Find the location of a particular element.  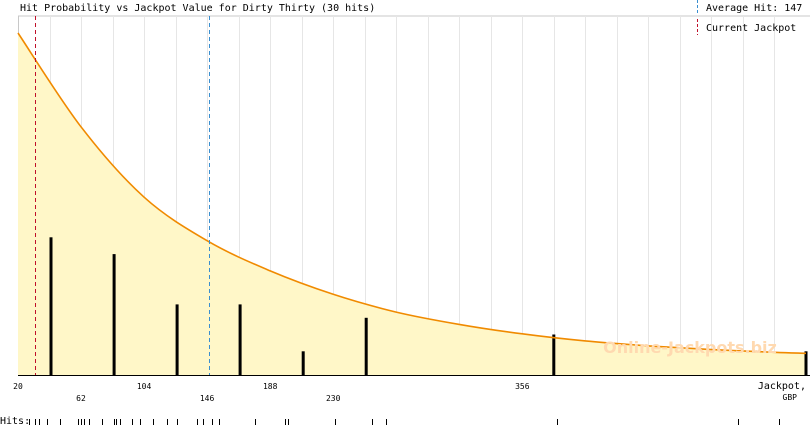

hits-label: Hits: is located at coordinates (15, 420).